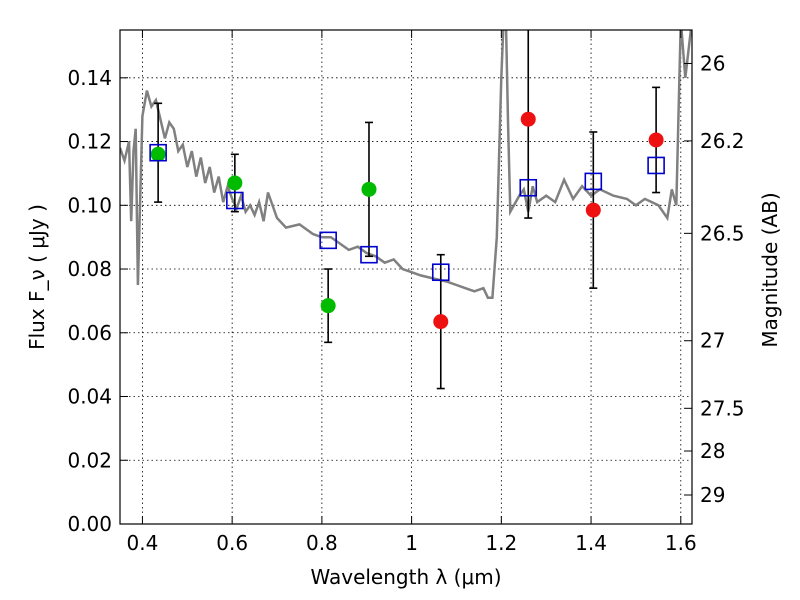  What do you see at coordinates (89, 78) in the screenshot?
I see `y-tick-label: 0.14` at bounding box center [89, 78].